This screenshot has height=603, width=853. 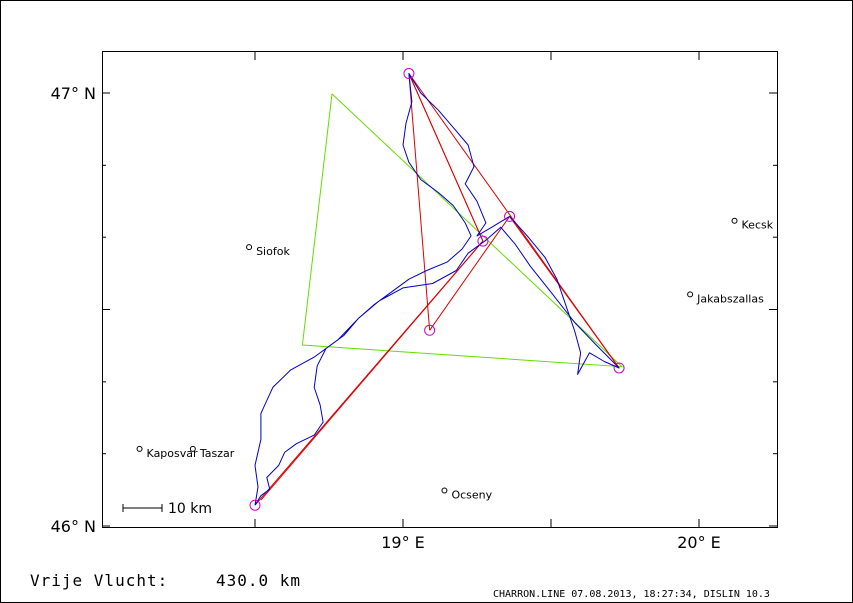 I want to click on place-label: Kecsk, so click(x=758, y=225).